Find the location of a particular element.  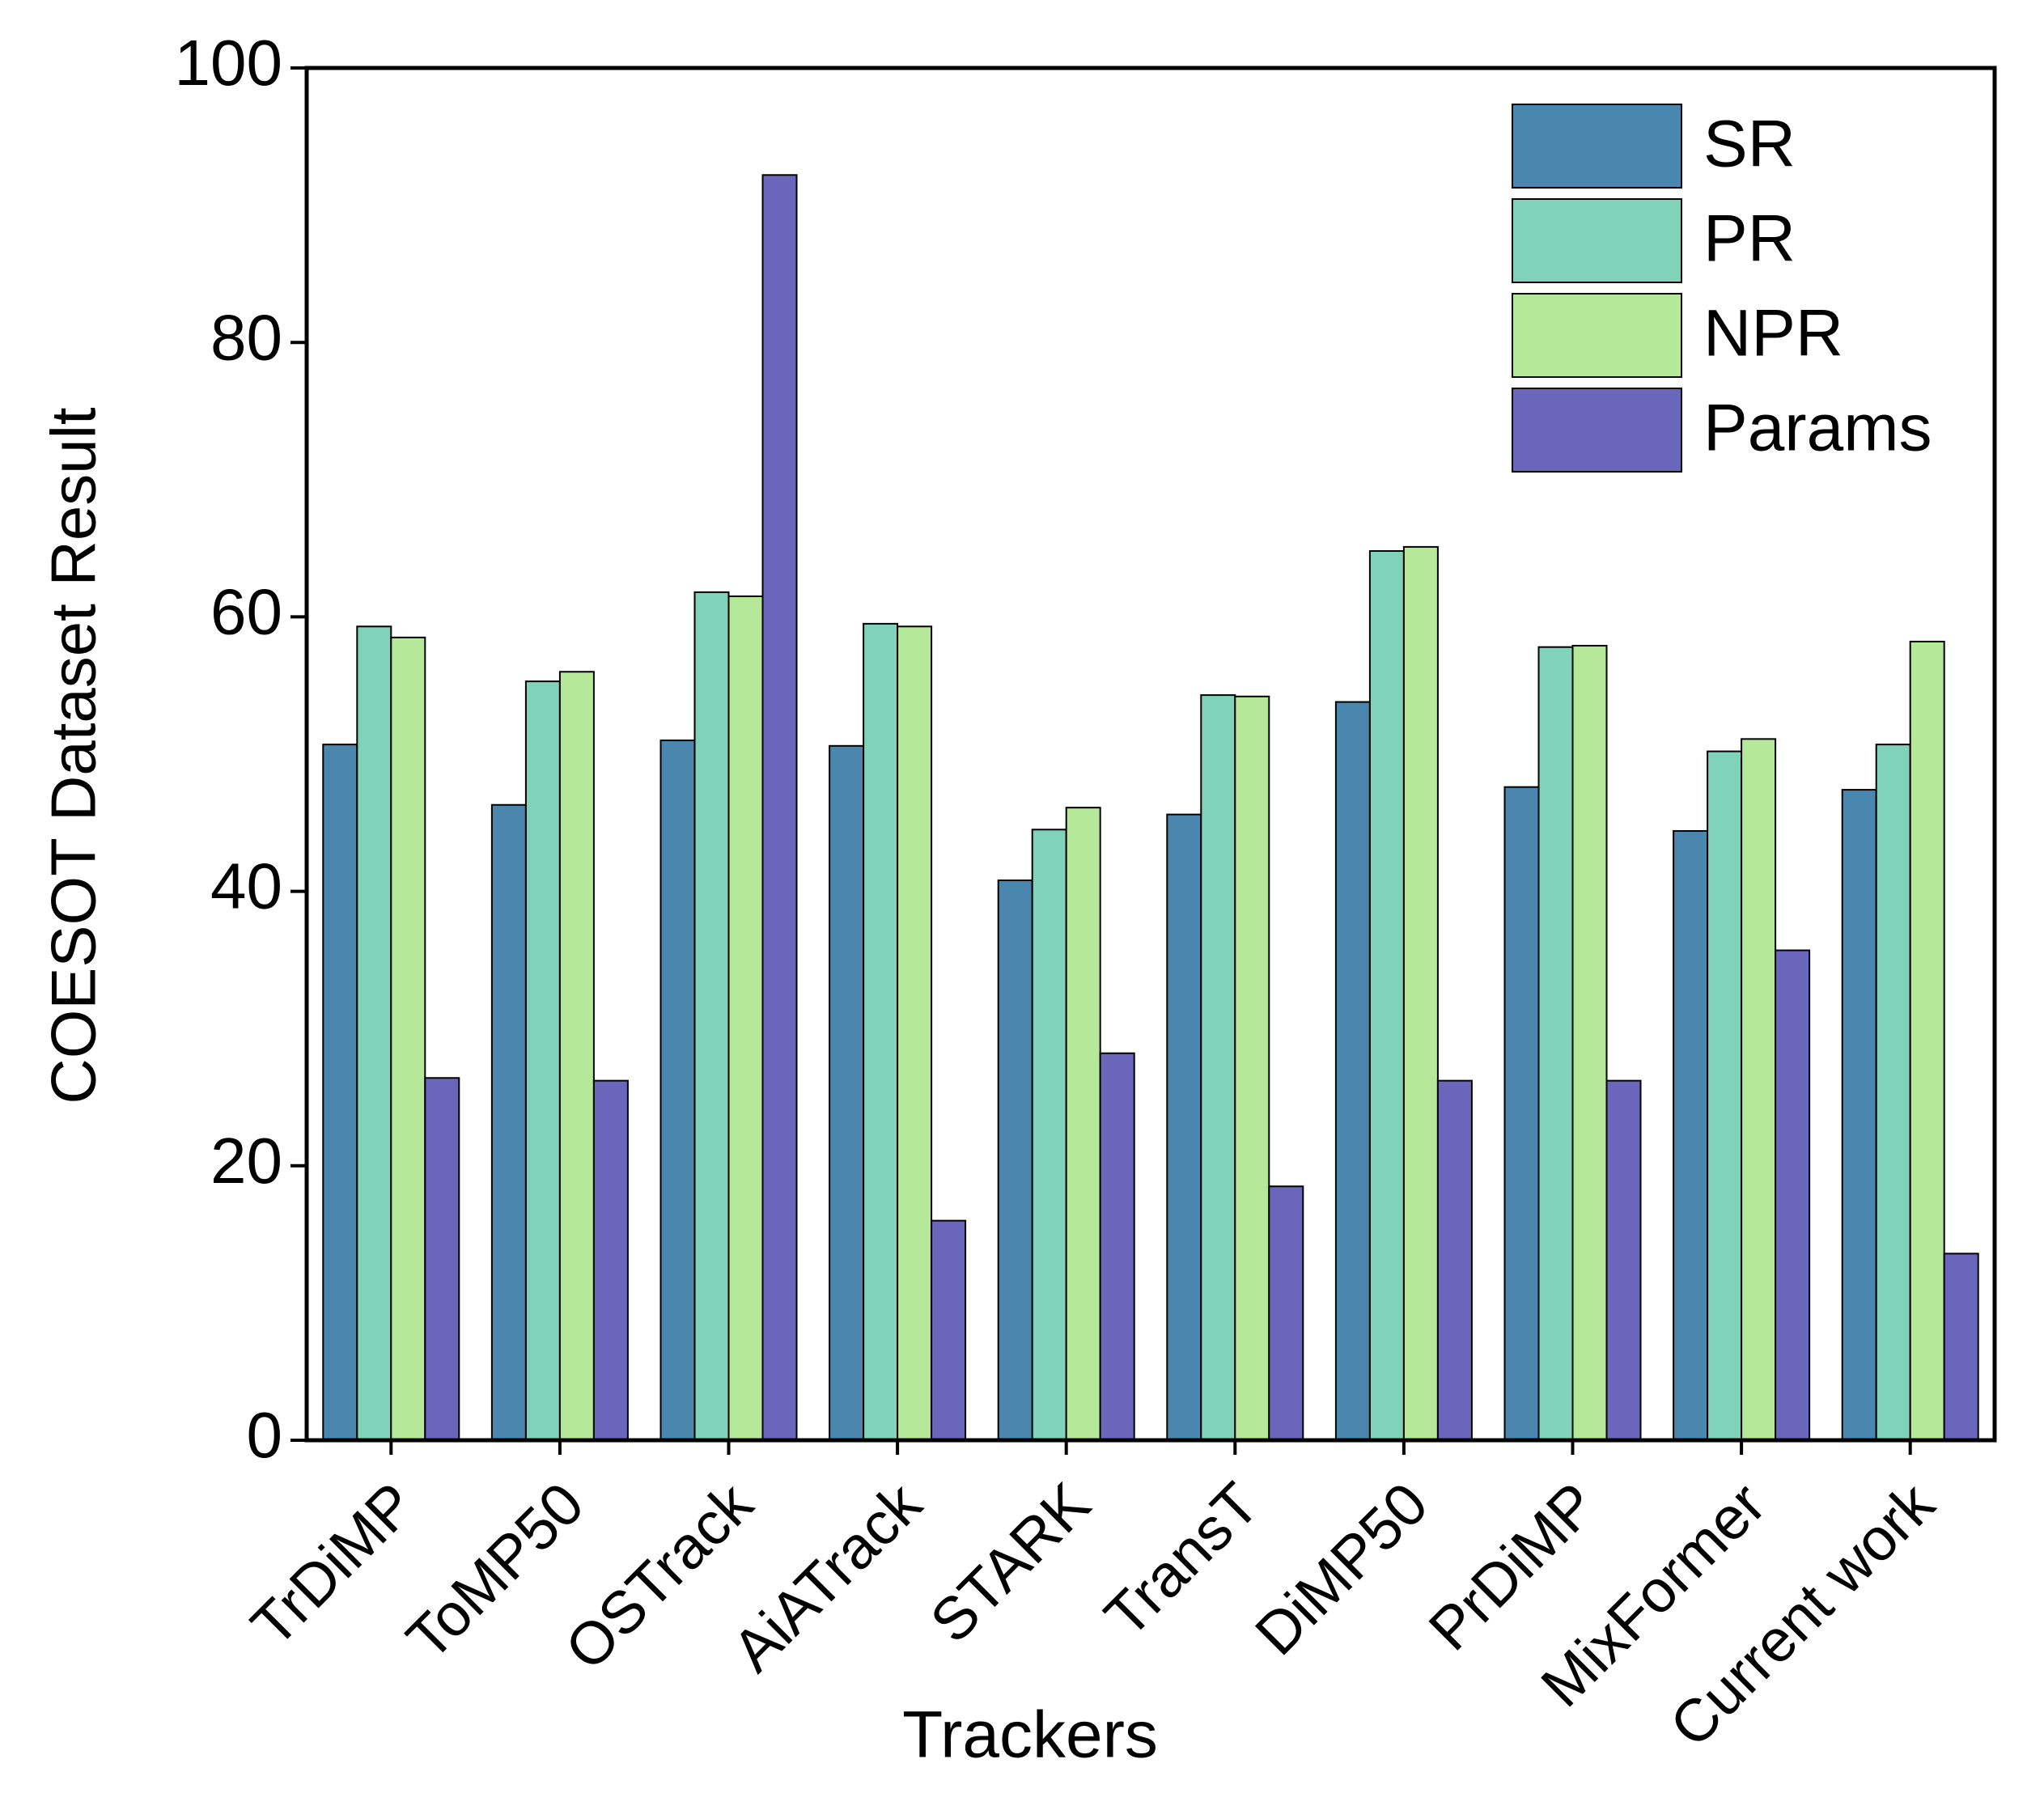

y-tick-label: 80 is located at coordinates (246, 337).